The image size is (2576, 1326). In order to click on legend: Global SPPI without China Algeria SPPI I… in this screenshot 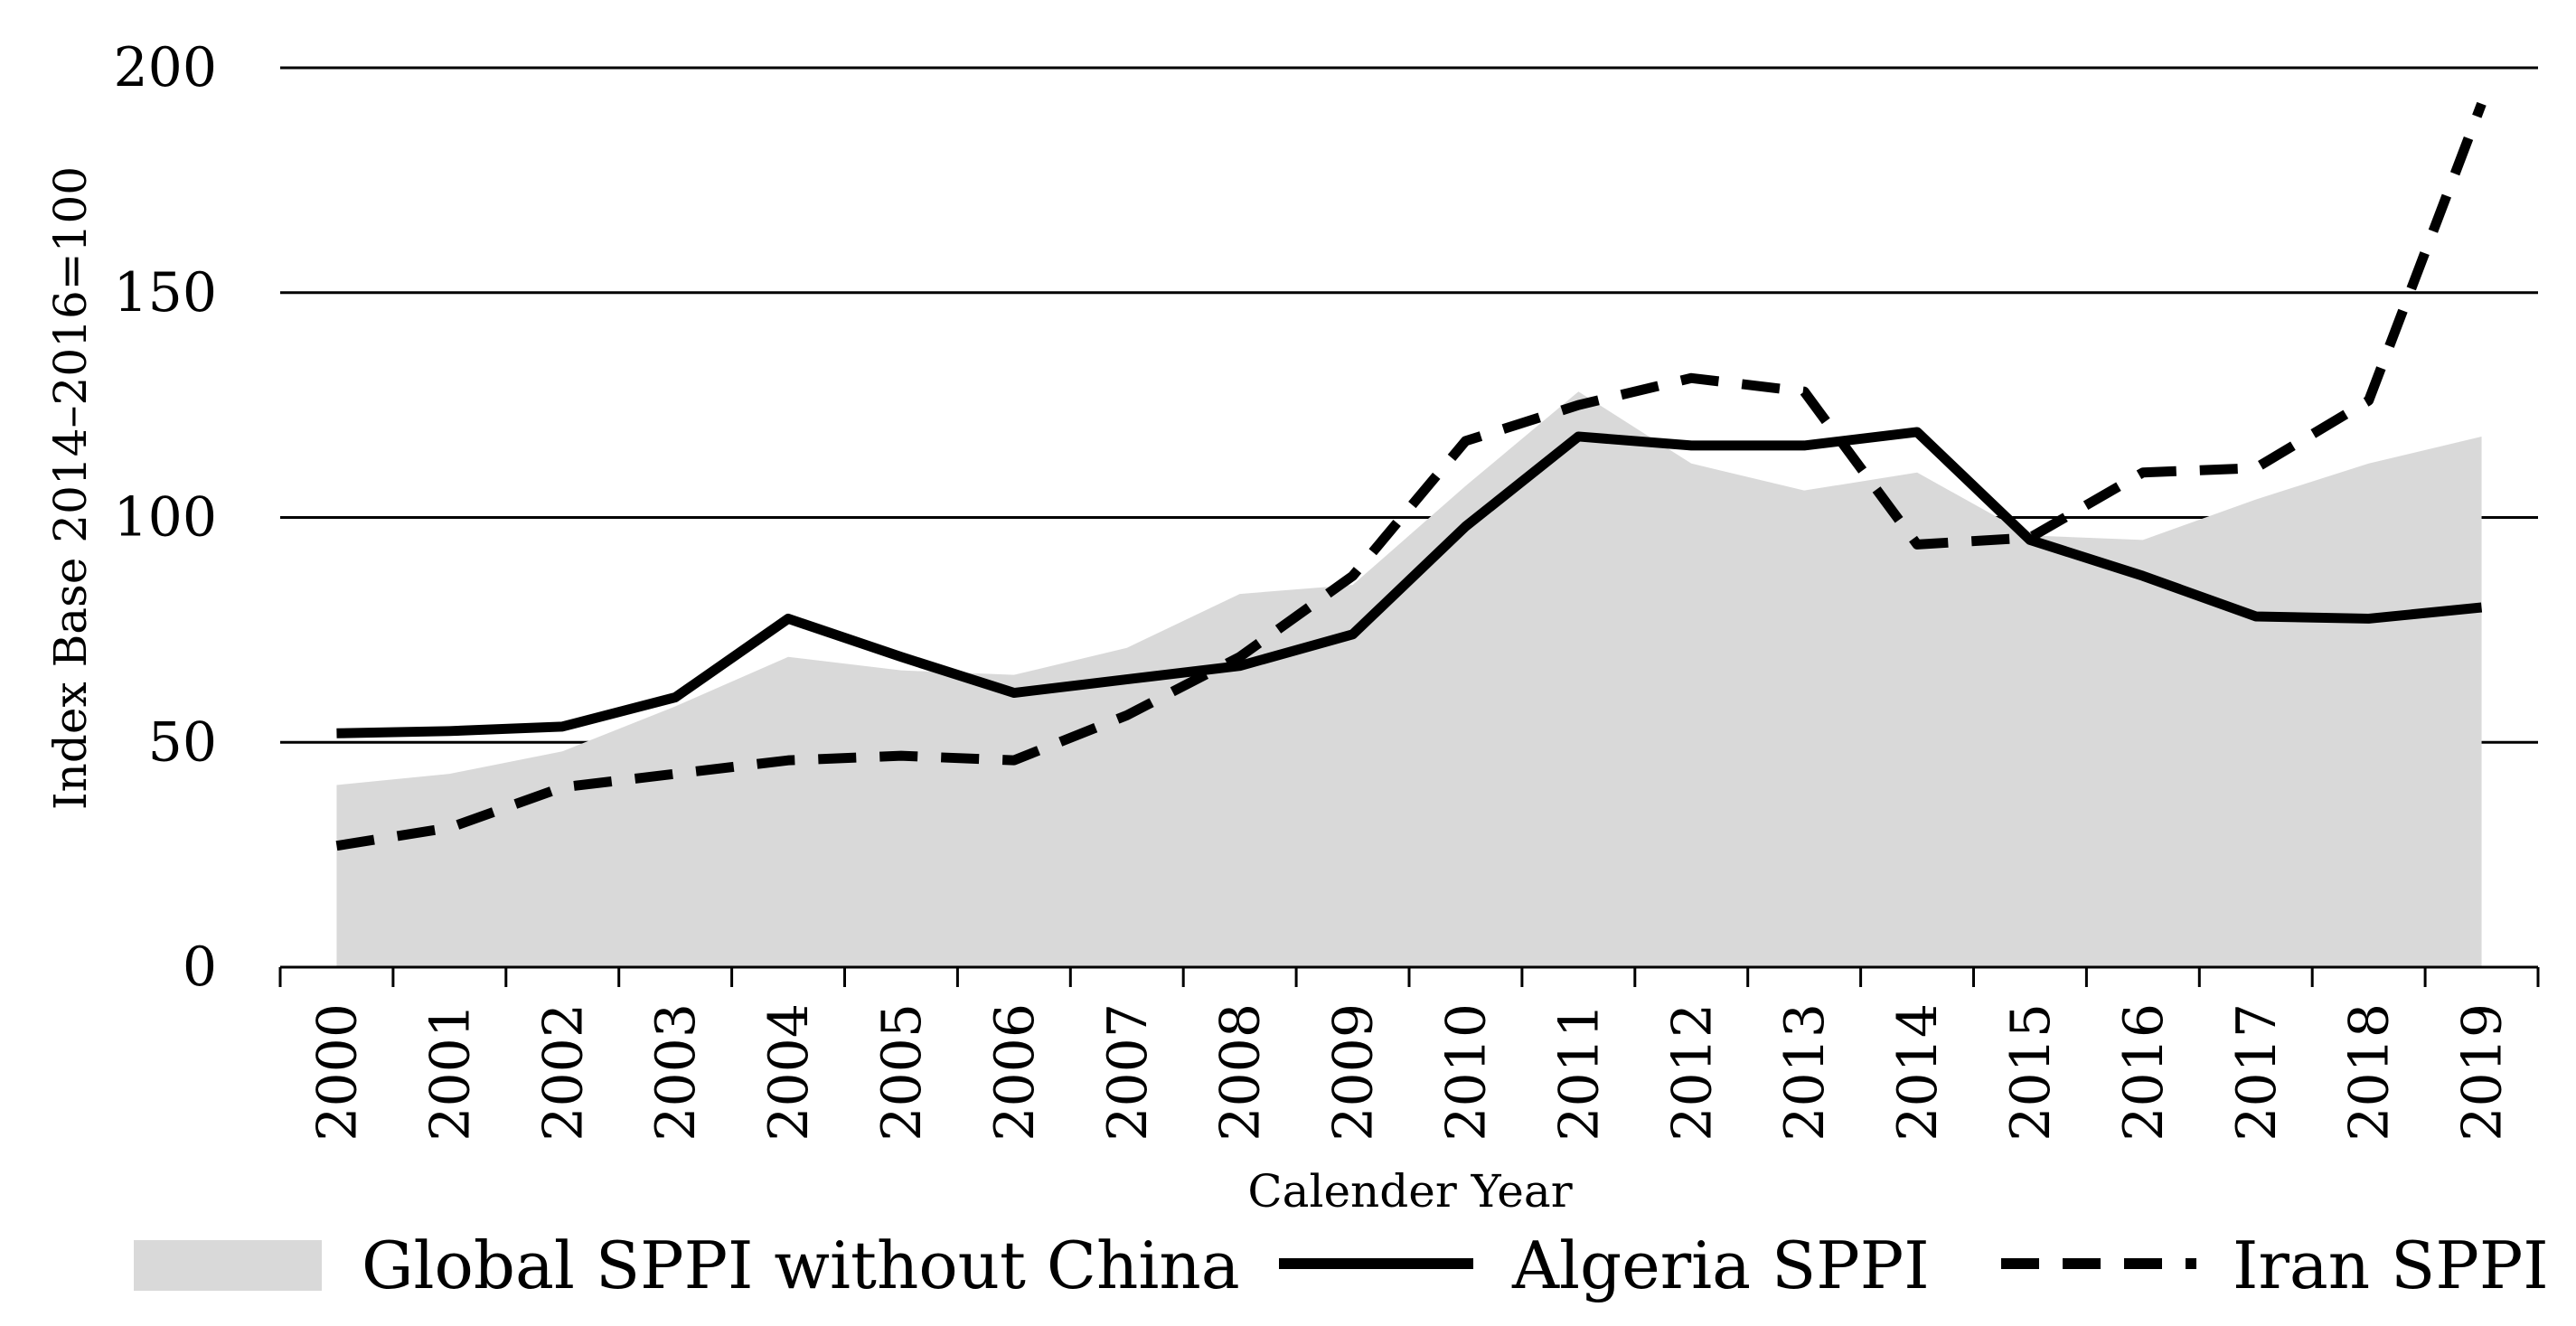, I will do `click(1341, 1265)`.